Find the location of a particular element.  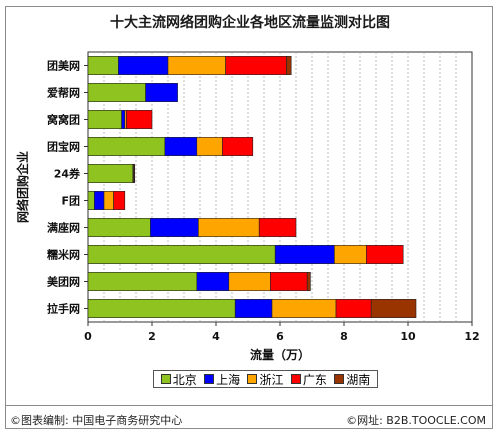

legend-item: 北京 is located at coordinates (178, 379).